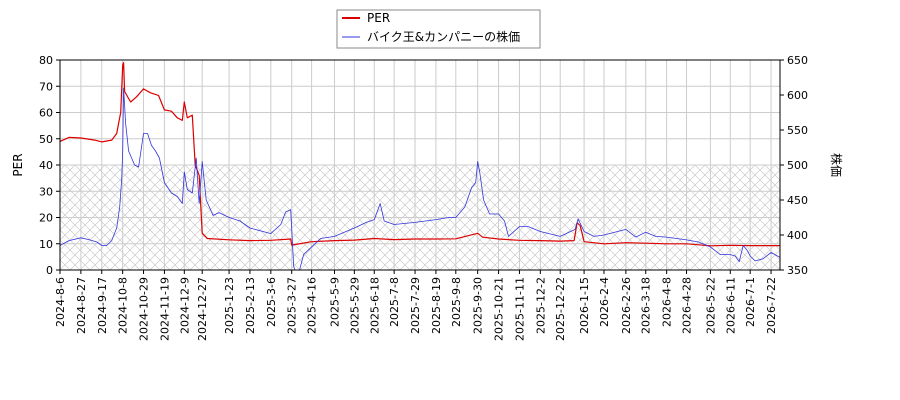  I want to click on x-tick-label: 2025-12-2, so click(540, 305).